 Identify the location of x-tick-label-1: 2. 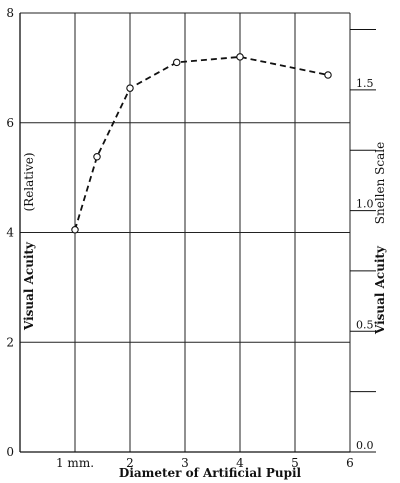
(130, 463).